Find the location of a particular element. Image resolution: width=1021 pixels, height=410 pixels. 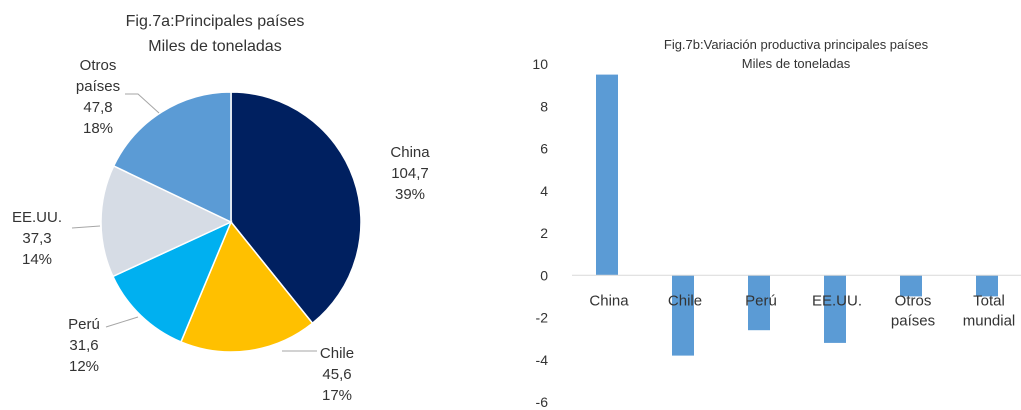

y-tick-label: -4 is located at coordinates (542, 360).